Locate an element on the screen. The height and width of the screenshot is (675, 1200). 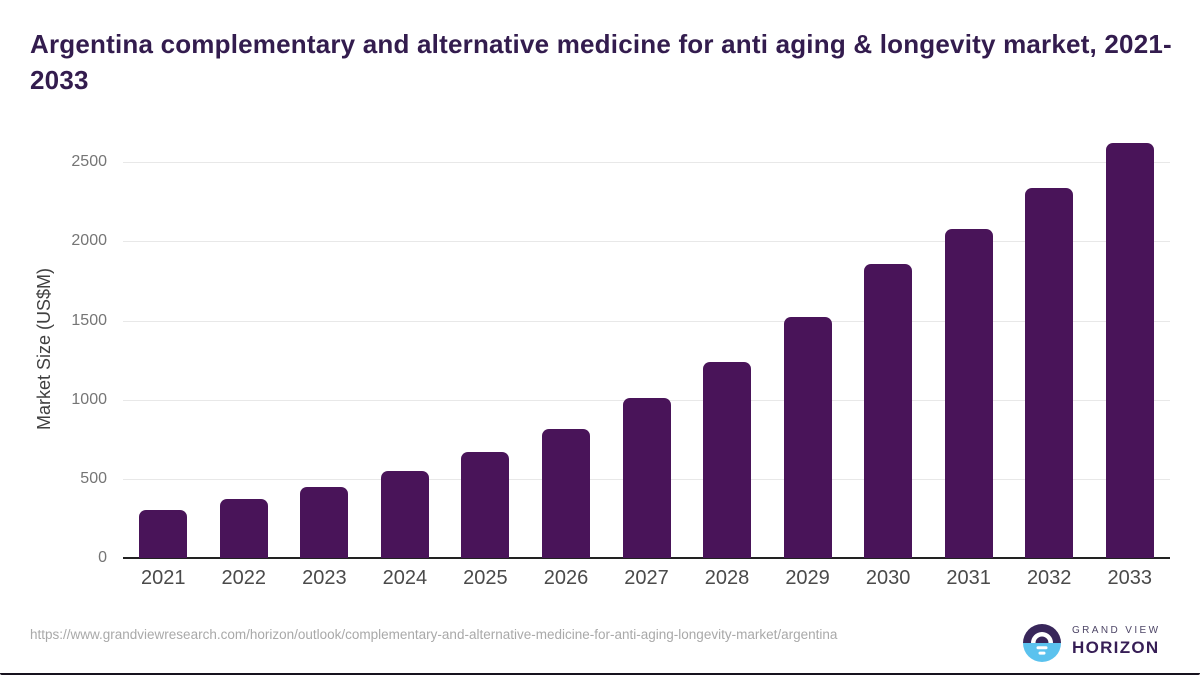
bar-2032 is located at coordinates (1049, 372).